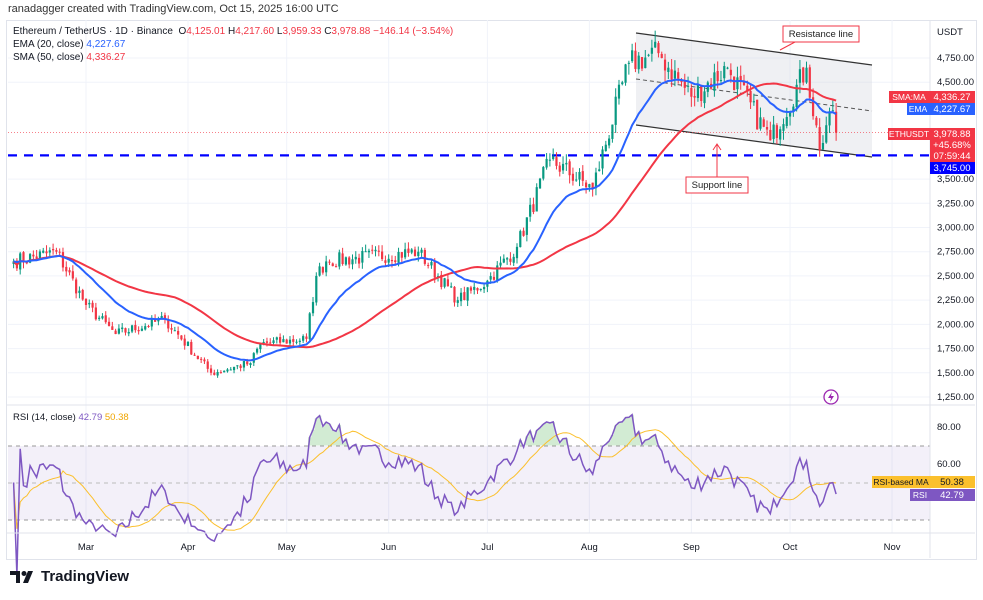 This screenshot has width=983, height=600. What do you see at coordinates (932, 97) in the screenshot?
I see `sma-tag: SMA:MA 4,336.27` at bounding box center [932, 97].